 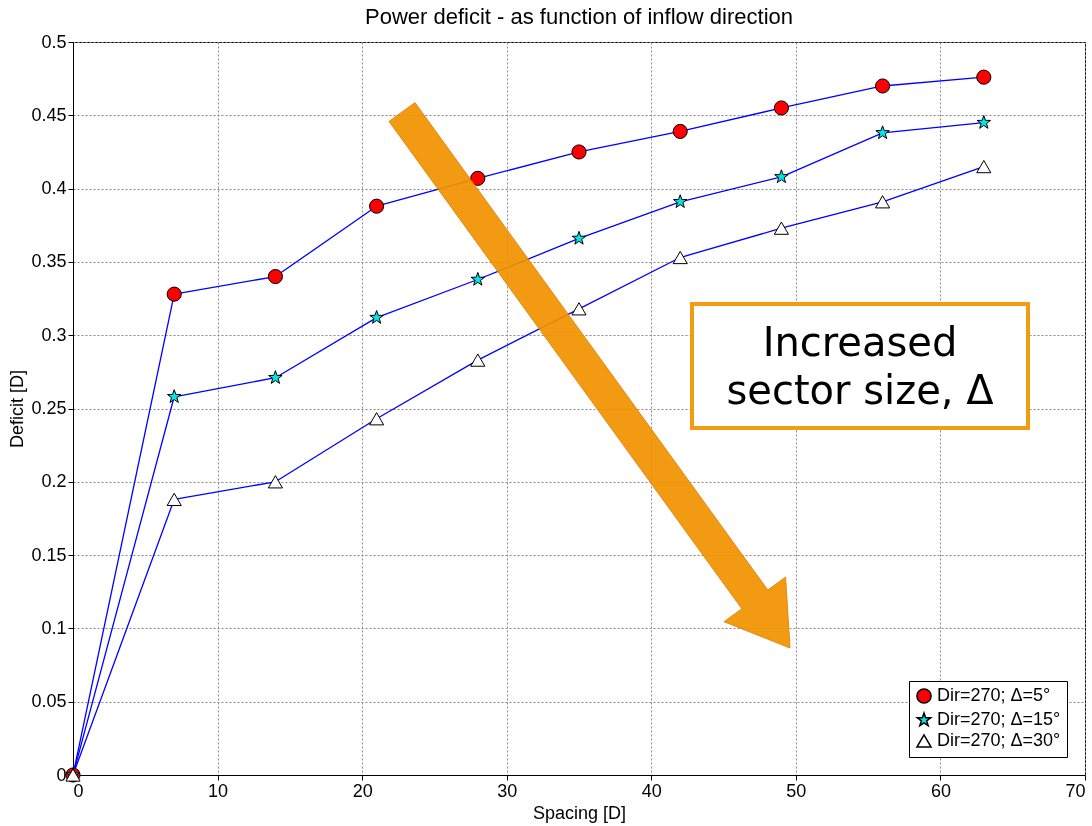 I want to click on legend-label: Dir=270; Δ=15°, so click(x=999, y=719).